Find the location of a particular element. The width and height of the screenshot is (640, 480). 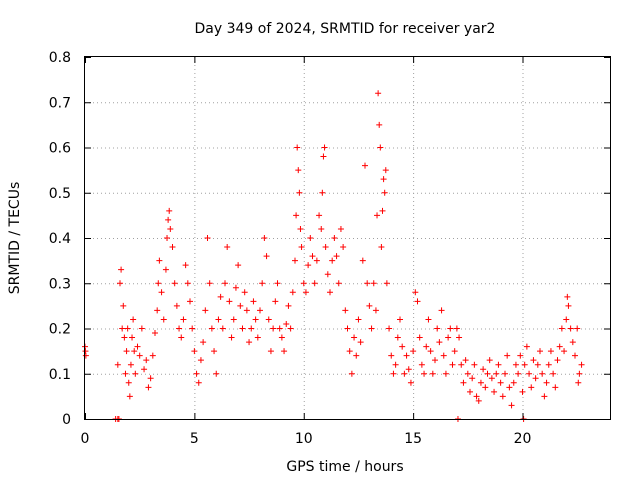

y-tick-label: 0.7 is located at coordinates (60, 103).